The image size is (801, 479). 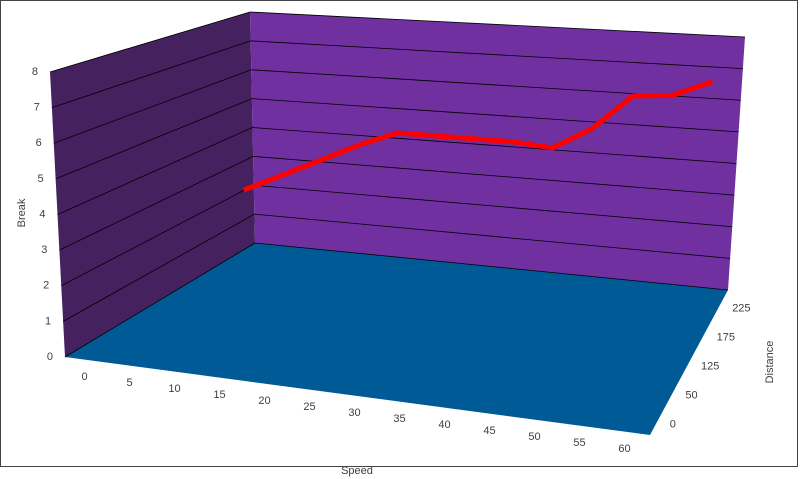 I want to click on x-axis-title: Speed, so click(x=357, y=471).